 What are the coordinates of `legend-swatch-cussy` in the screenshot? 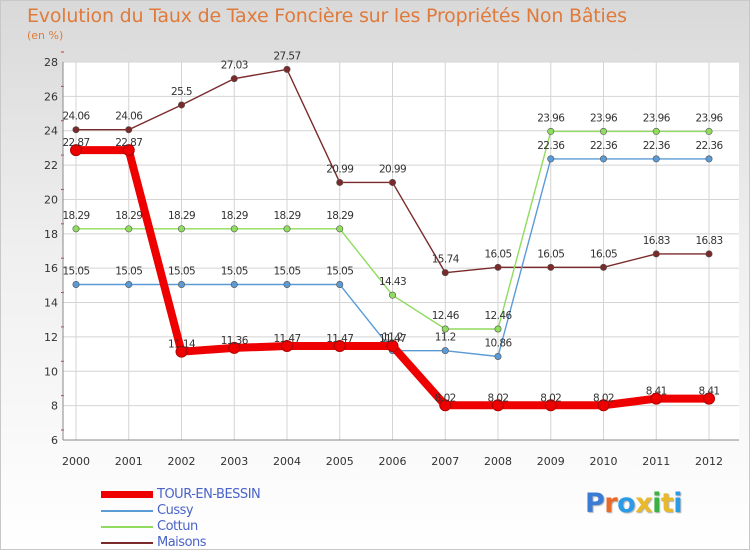 It's located at (127, 511).